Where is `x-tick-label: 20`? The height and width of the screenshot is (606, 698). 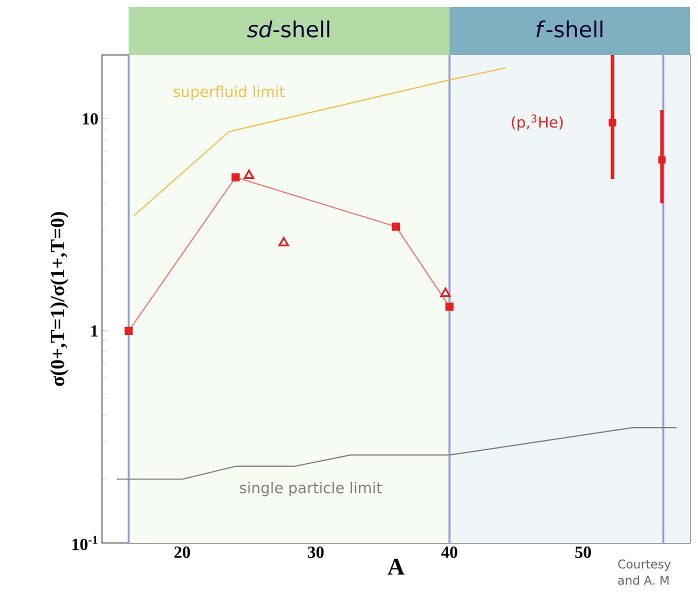
x-tick-label: 20 is located at coordinates (182, 552).